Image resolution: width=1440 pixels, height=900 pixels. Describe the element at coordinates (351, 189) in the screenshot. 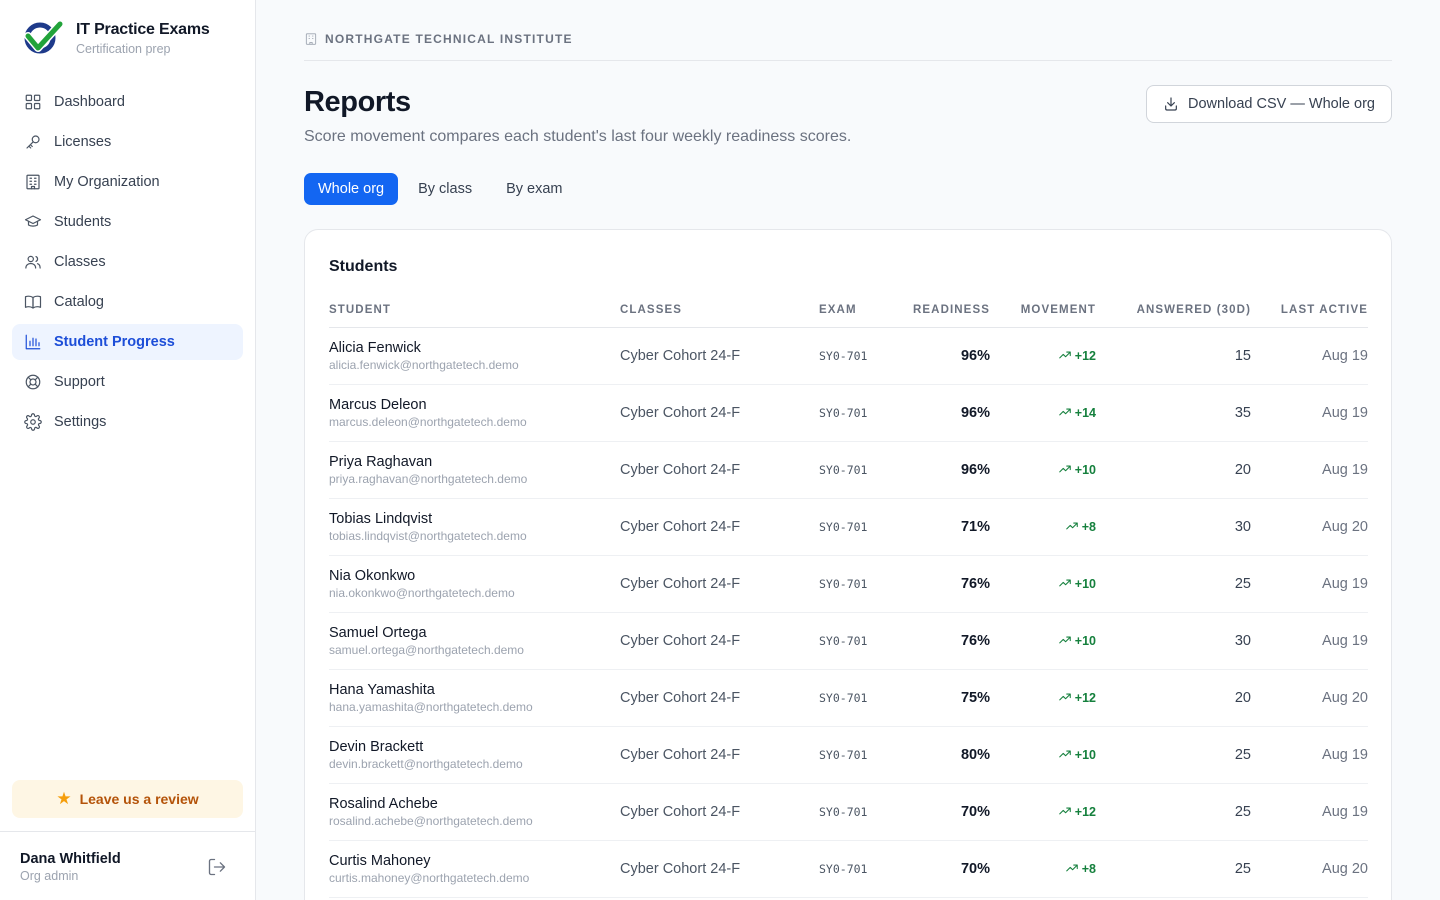

I see `tab-whole-org: Whole org` at that location.